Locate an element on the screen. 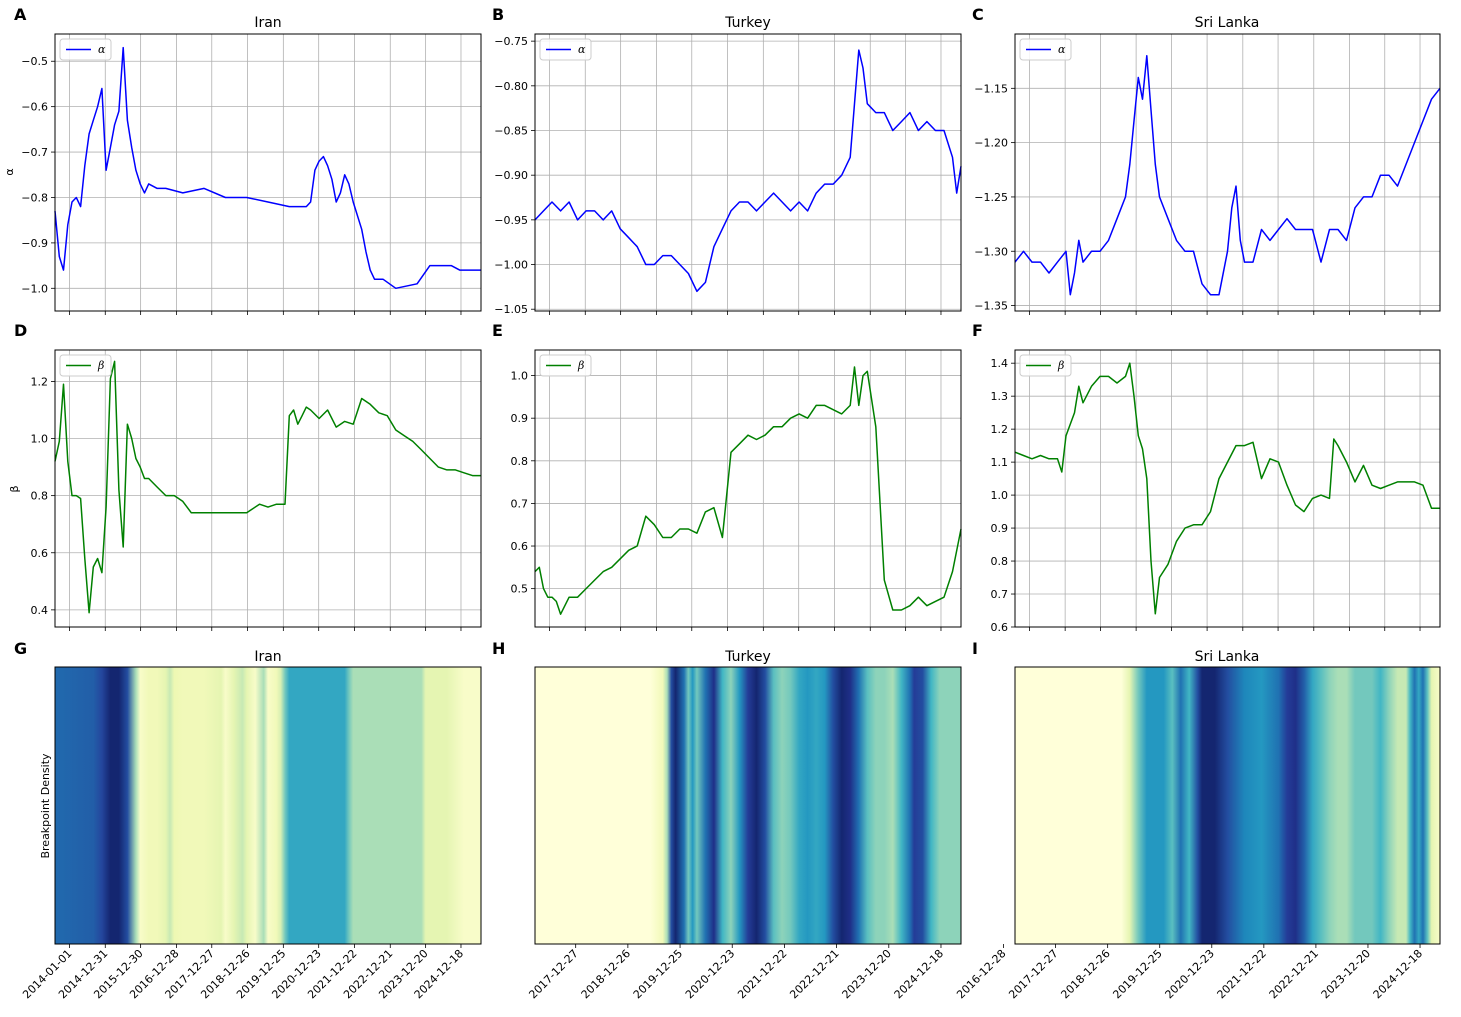 The image size is (1461, 1017). panel-letter-b: B is located at coordinates (498, 14).